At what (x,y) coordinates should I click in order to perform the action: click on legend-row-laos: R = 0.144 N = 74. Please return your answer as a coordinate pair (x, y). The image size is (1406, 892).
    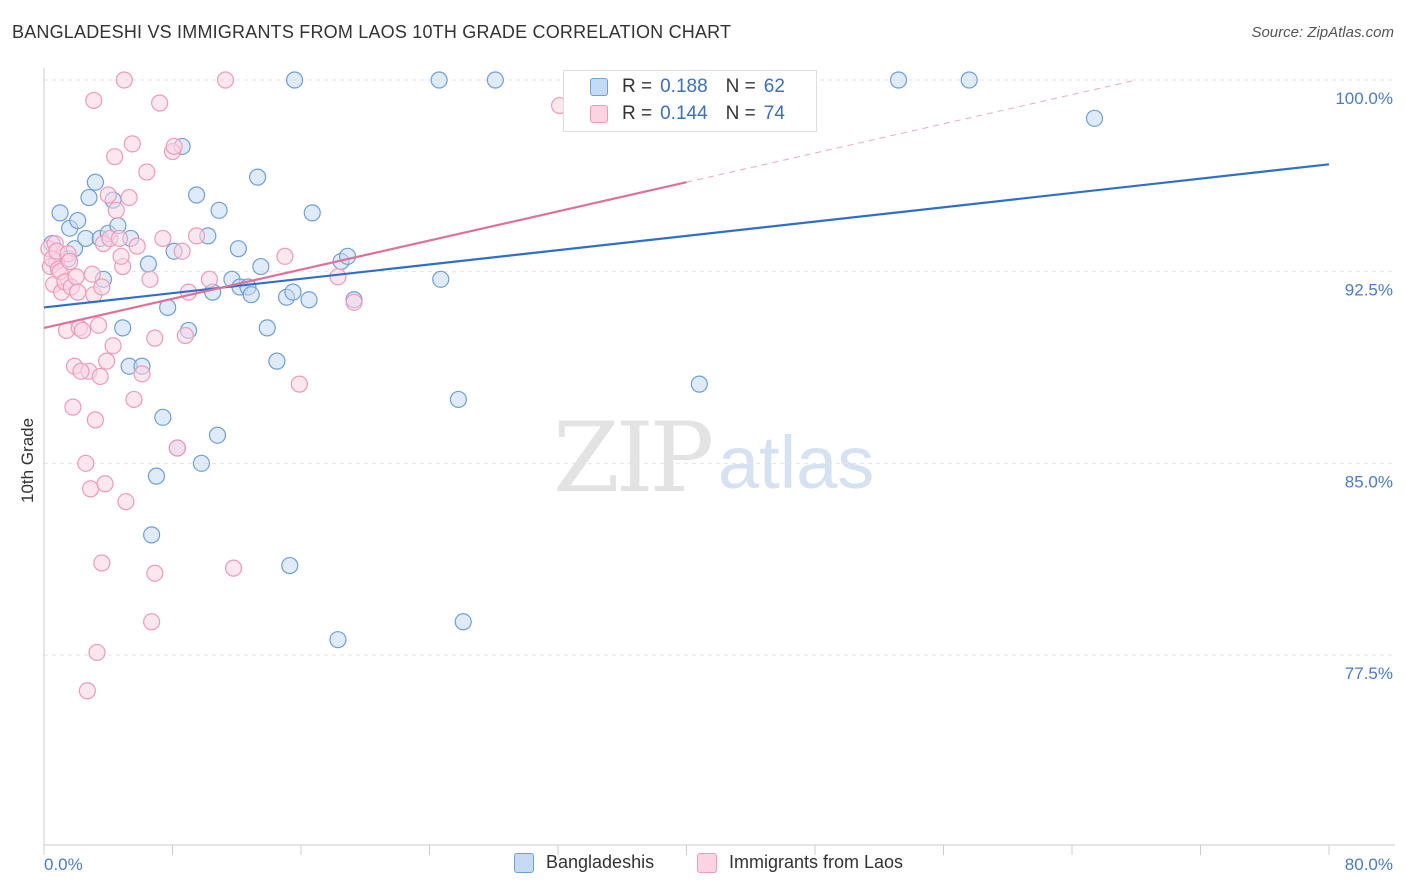
    Looking at the image, I should click on (687, 114).